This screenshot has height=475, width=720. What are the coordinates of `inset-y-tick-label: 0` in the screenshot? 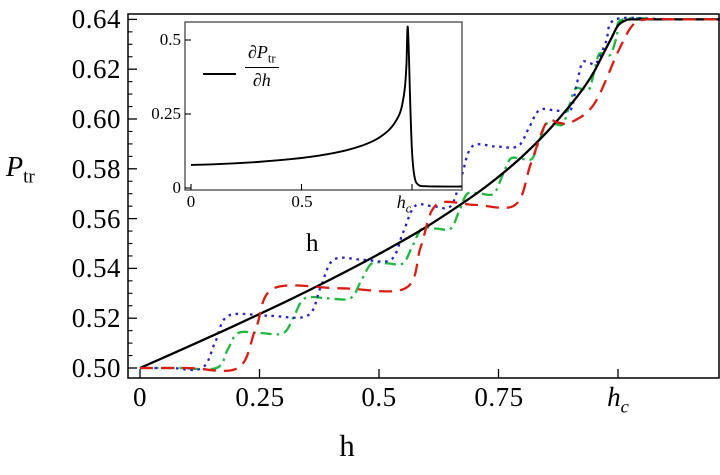 It's located at (177, 187).